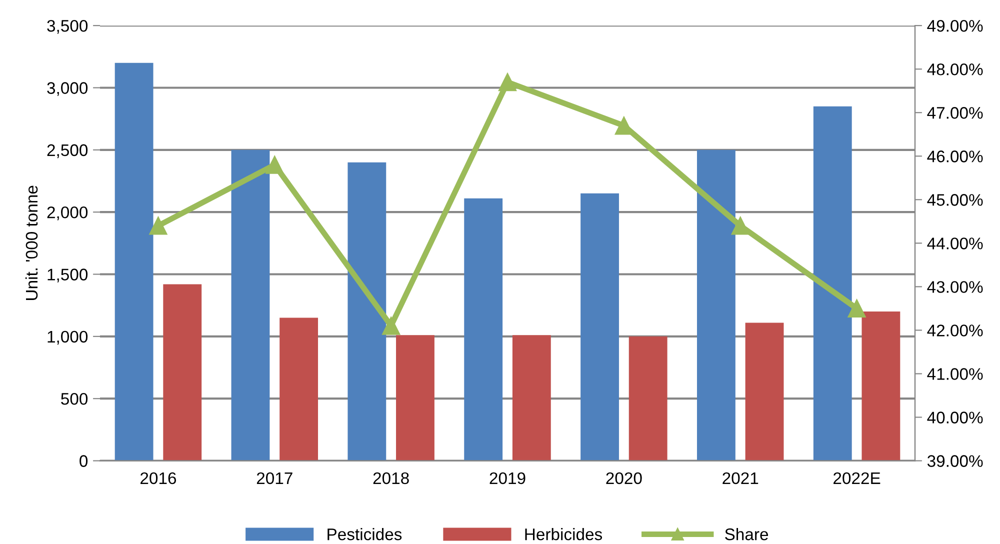  What do you see at coordinates (955, 244) in the screenshot?
I see `y2-tick-label: 44.00%` at bounding box center [955, 244].